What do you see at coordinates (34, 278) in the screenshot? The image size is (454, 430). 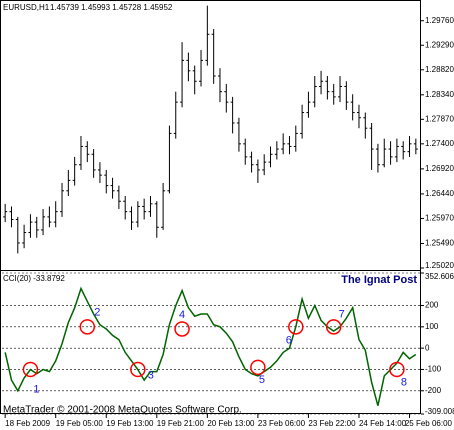 I see `indicator-title: CCI(20) -33.8792` at bounding box center [34, 278].